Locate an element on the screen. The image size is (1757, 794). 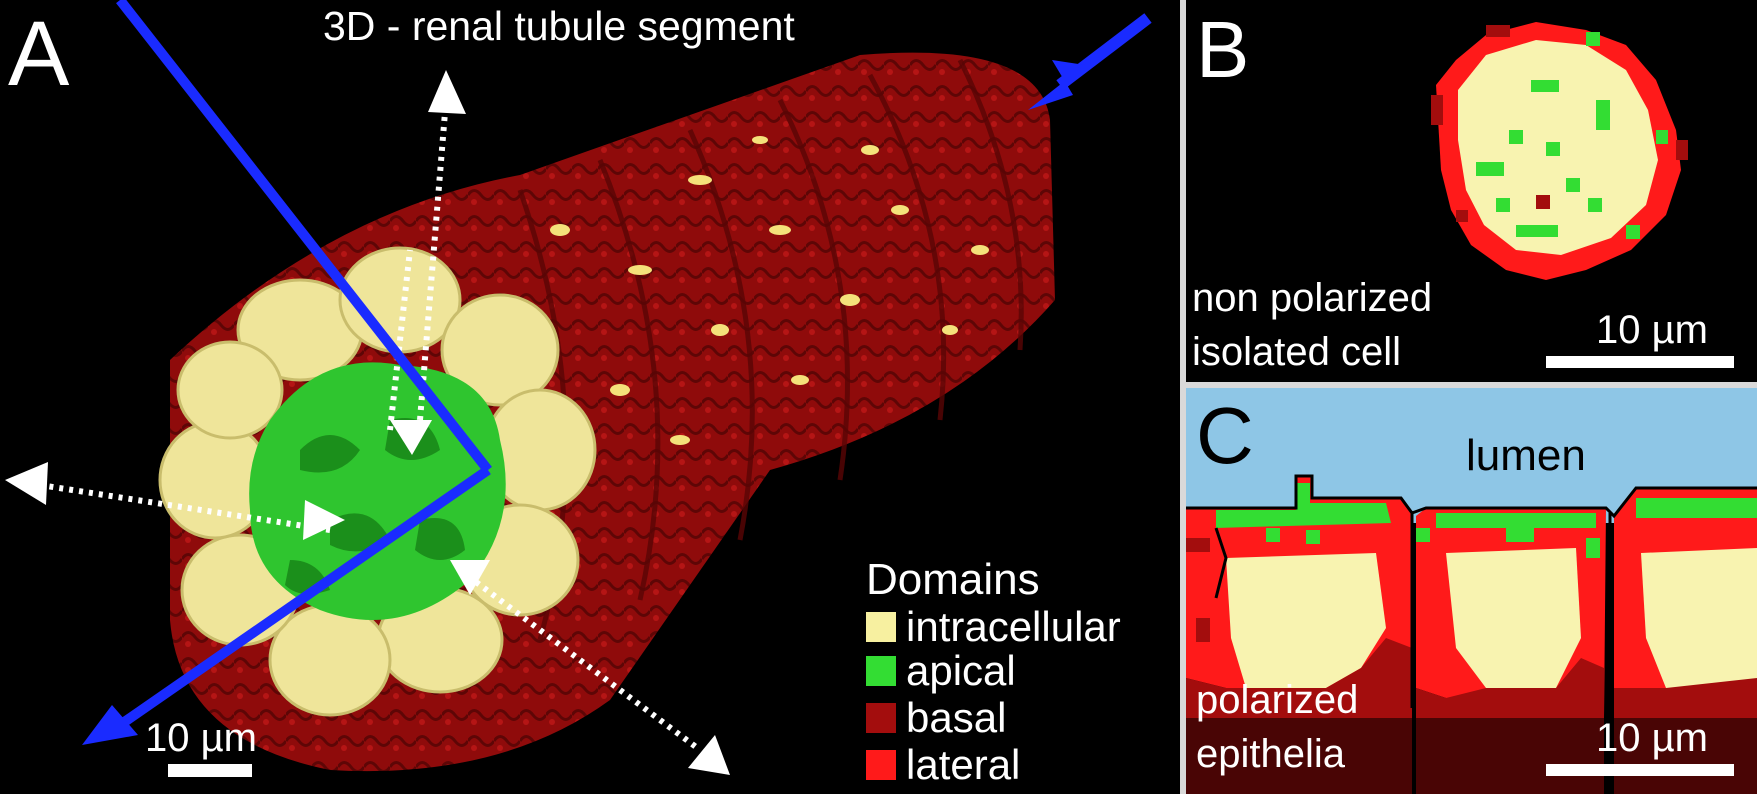
legend-label: lateral is located at coordinates (963, 764).